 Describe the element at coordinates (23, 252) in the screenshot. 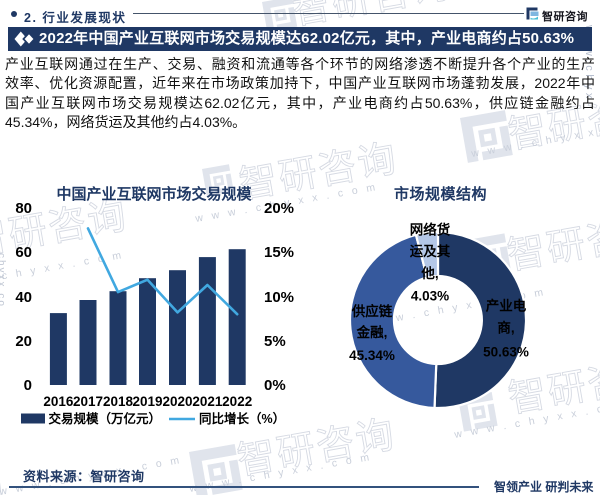

I see `svg-text: 60` at that location.